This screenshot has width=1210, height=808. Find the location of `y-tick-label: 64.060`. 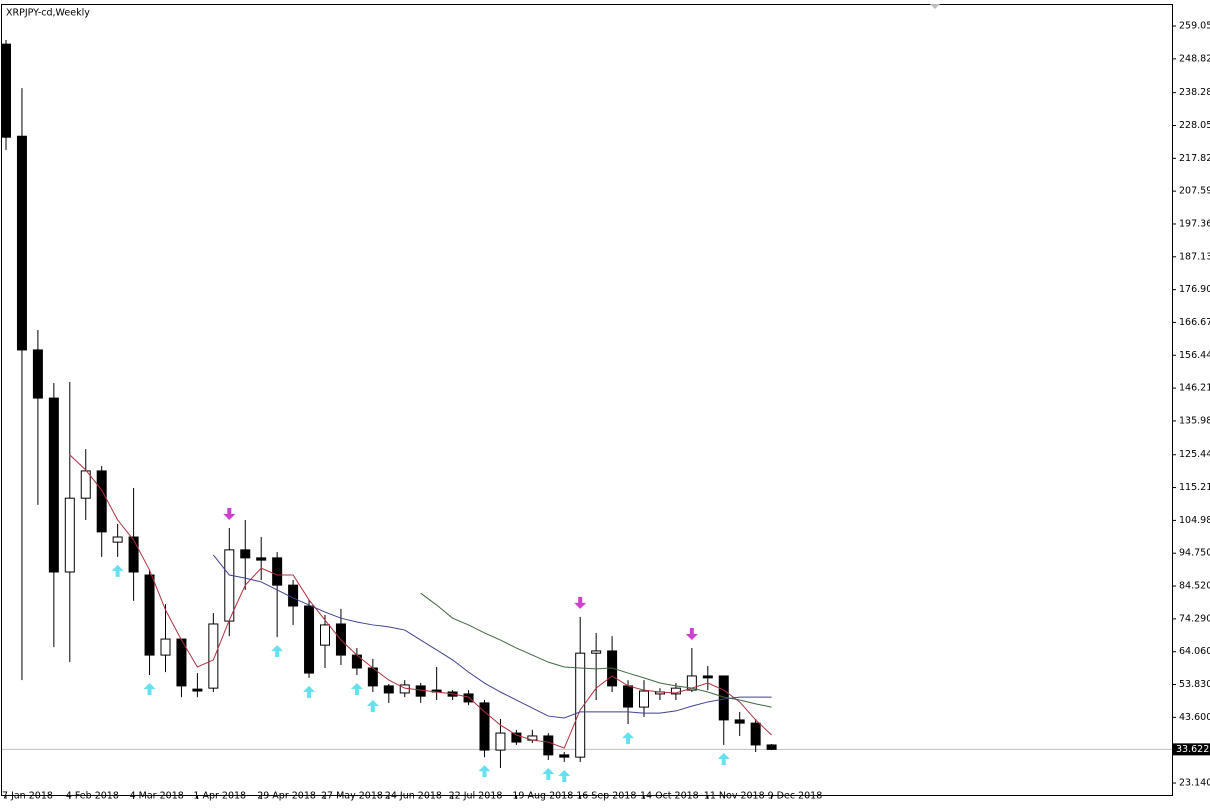

y-tick-label: 64.060 is located at coordinates (1194, 651).